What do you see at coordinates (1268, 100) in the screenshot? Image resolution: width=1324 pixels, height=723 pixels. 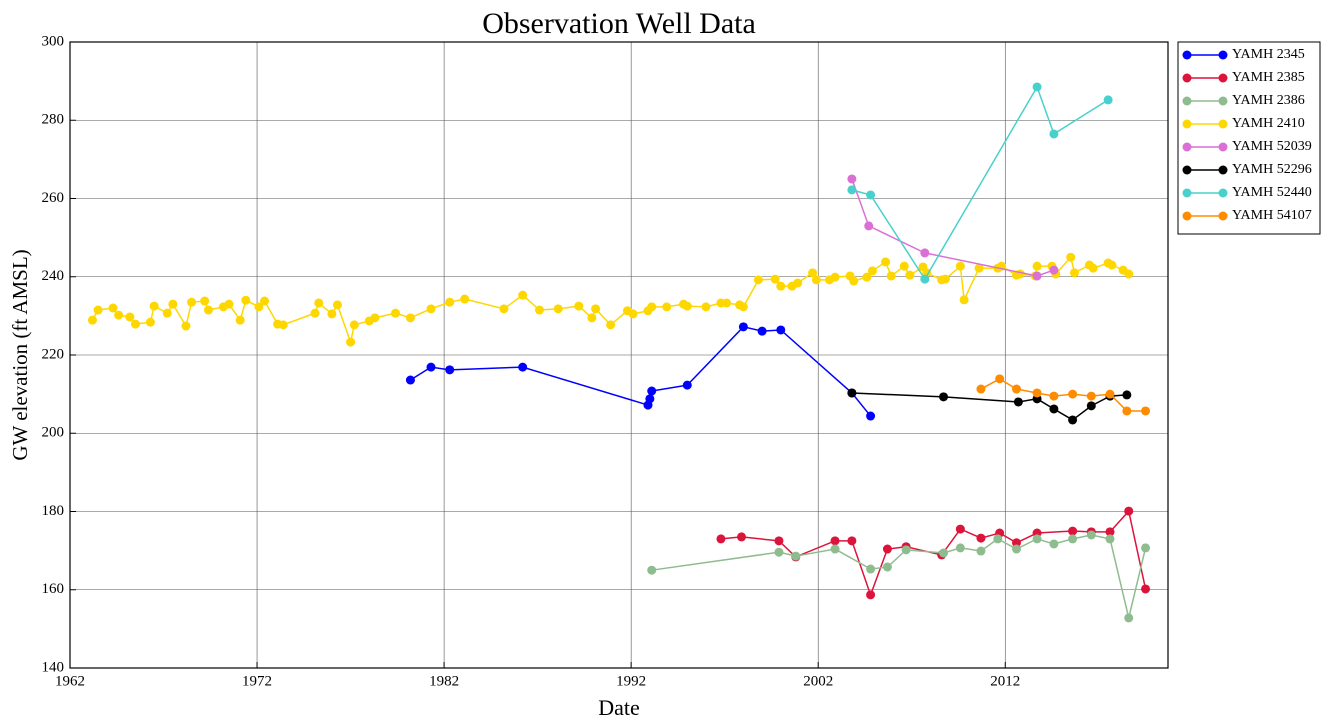 I see `legend-label: YAMH 2386` at bounding box center [1268, 100].